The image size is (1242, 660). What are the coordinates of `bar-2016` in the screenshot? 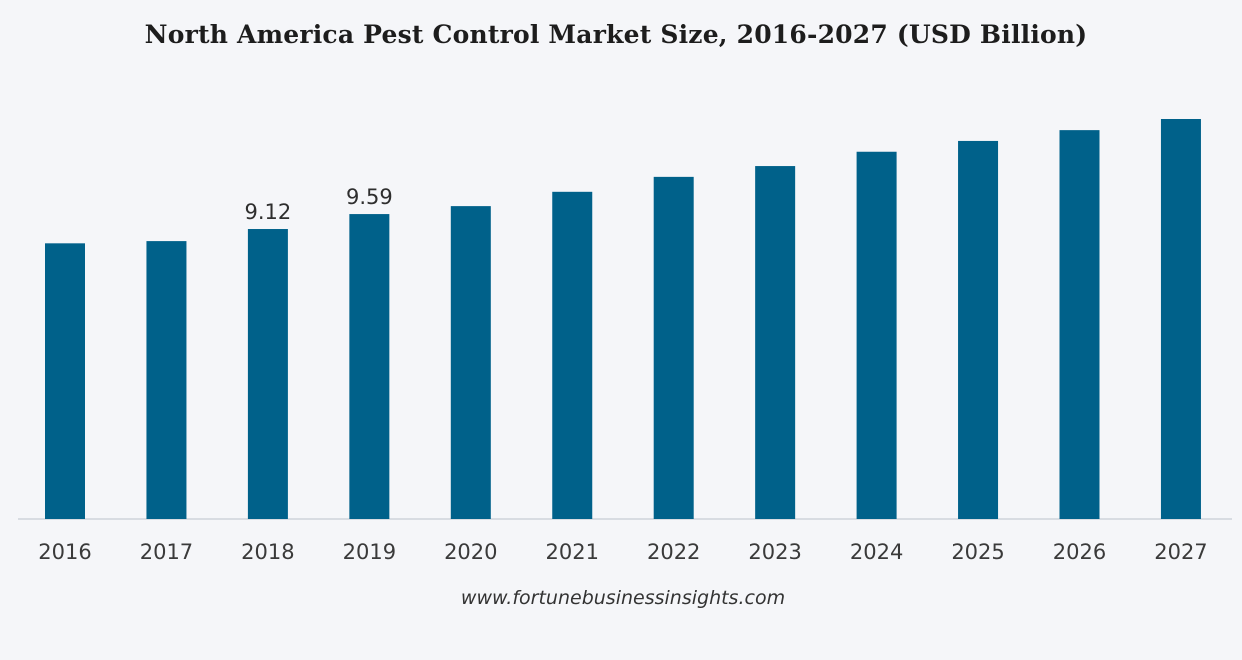 It's located at (65, 381).